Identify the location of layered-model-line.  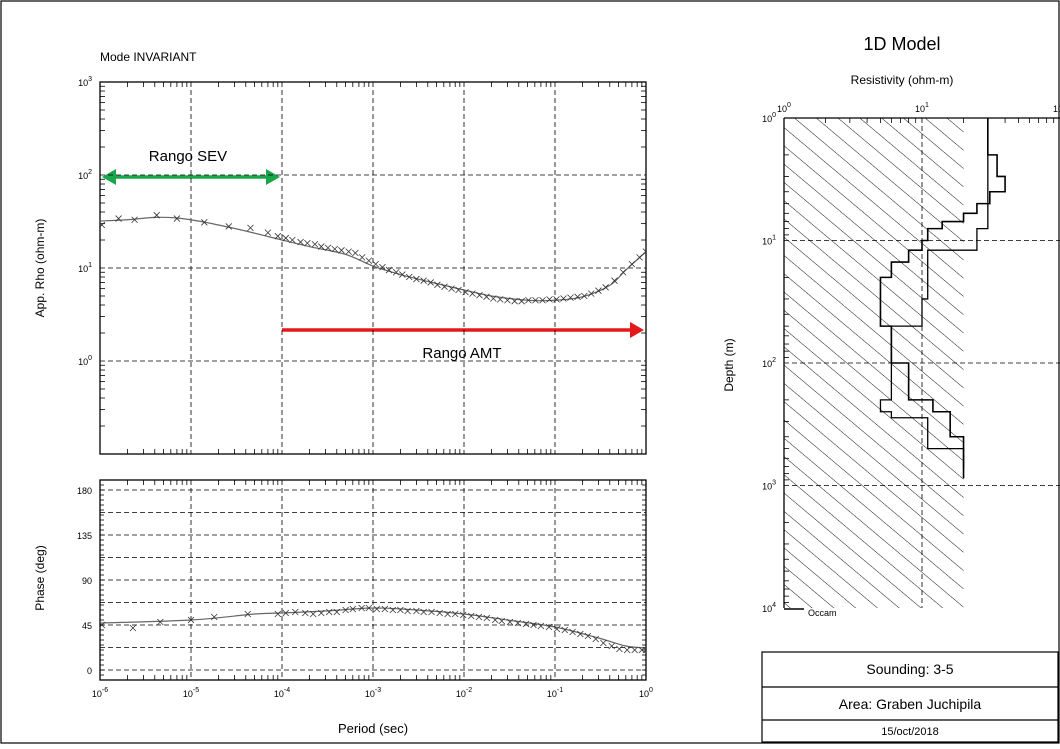
(934, 293).